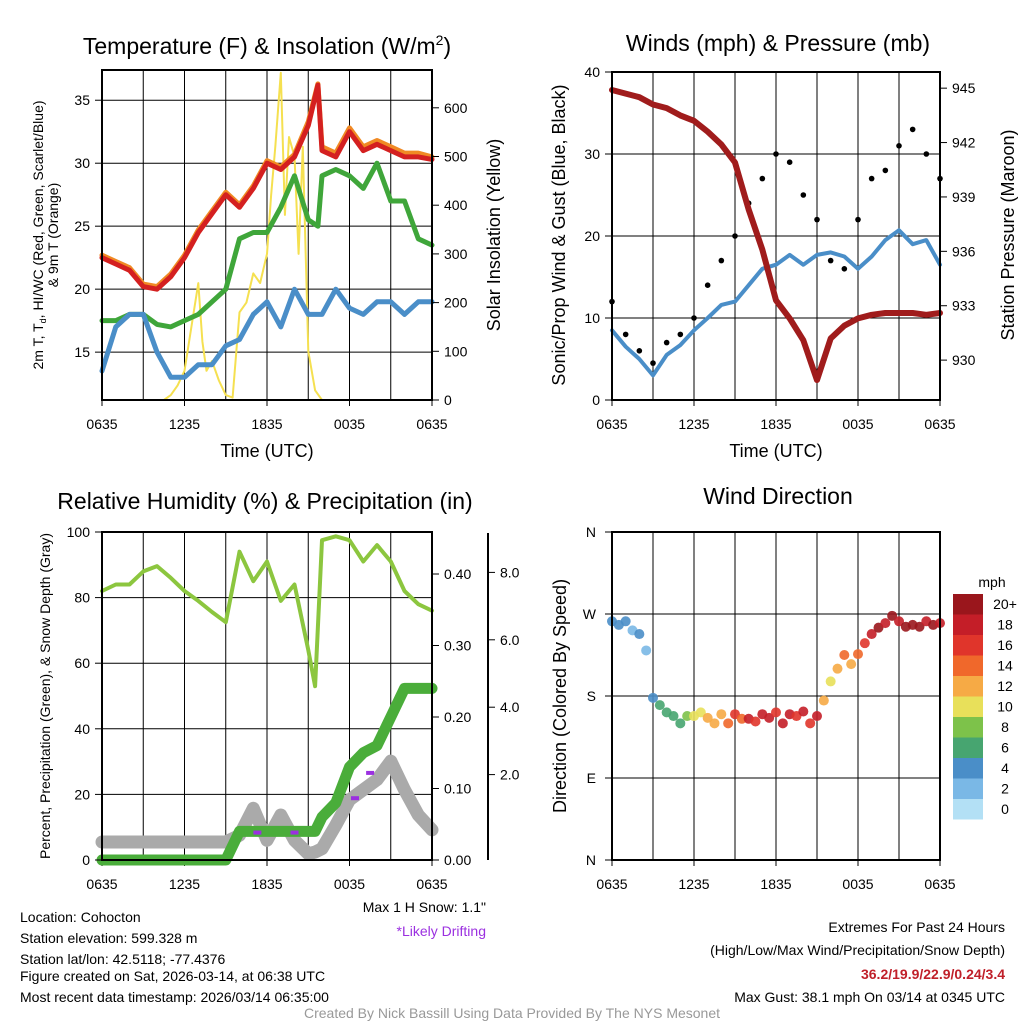  I want to click on temp-ylabel-right: Solar Insolation (Yellow), so click(494, 235).